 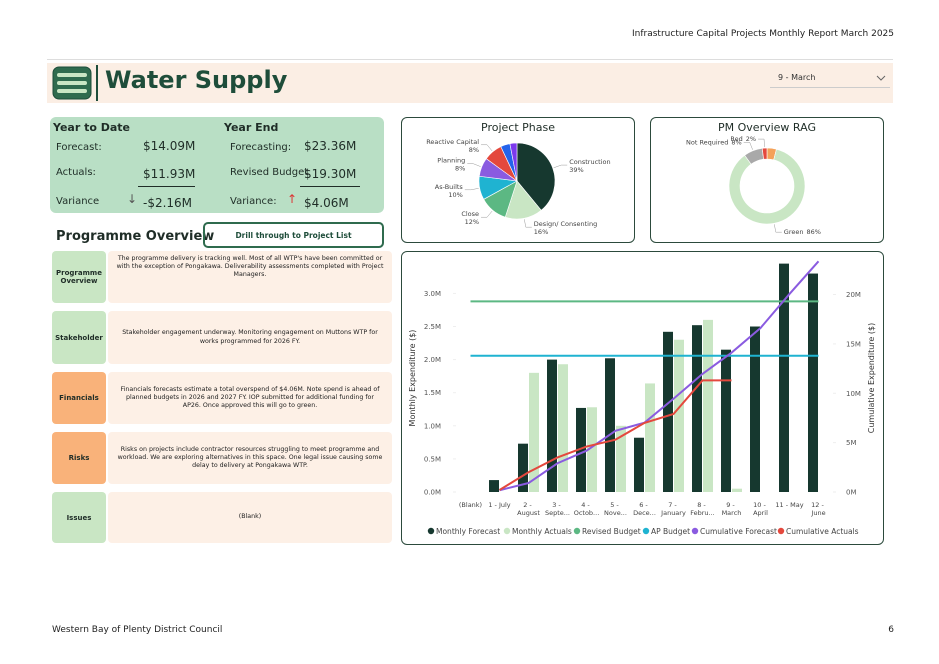 What do you see at coordinates (269, 172) in the screenshot?
I see `kpi-label: Revised Budget` at bounding box center [269, 172].